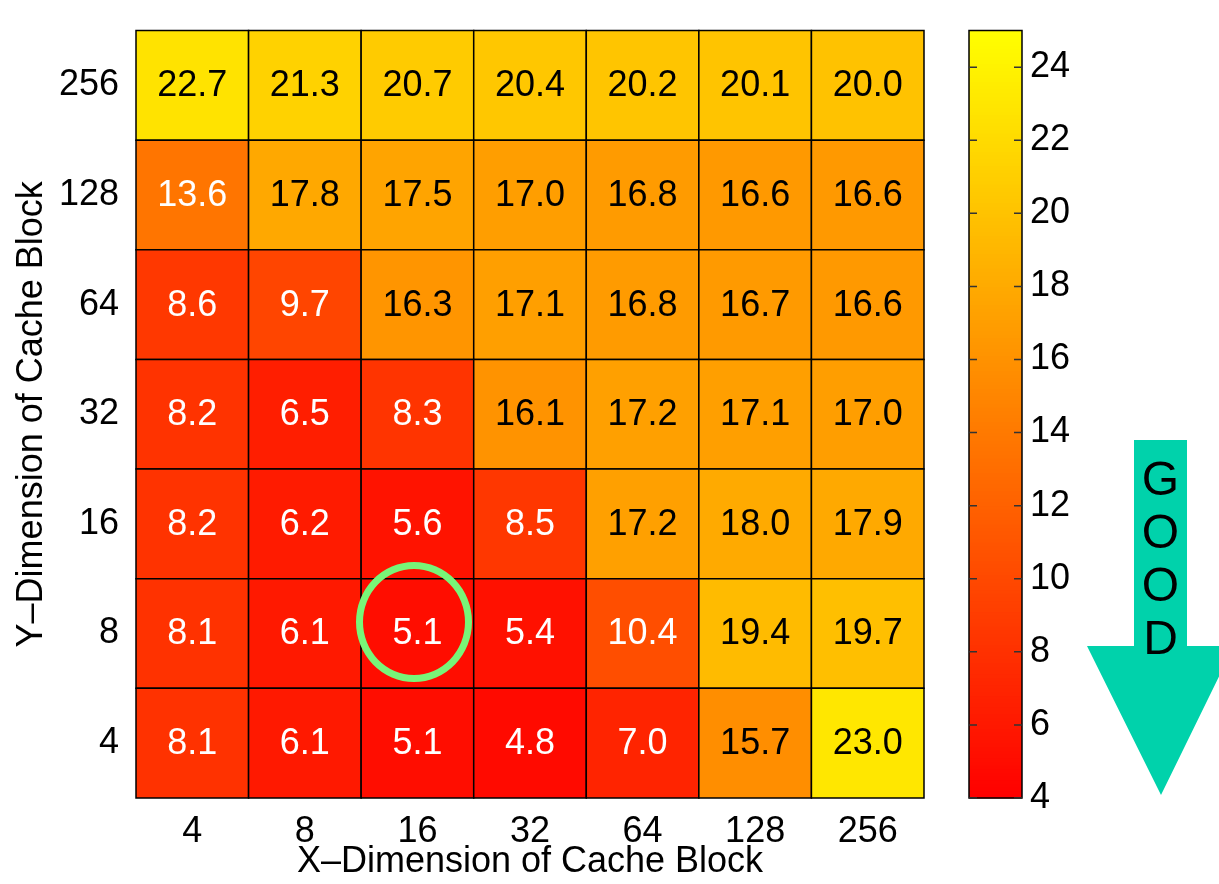 Image resolution: width=1219 pixels, height=884 pixels. What do you see at coordinates (530, 84) in the screenshot?
I see `data-label: 20.4` at bounding box center [530, 84].